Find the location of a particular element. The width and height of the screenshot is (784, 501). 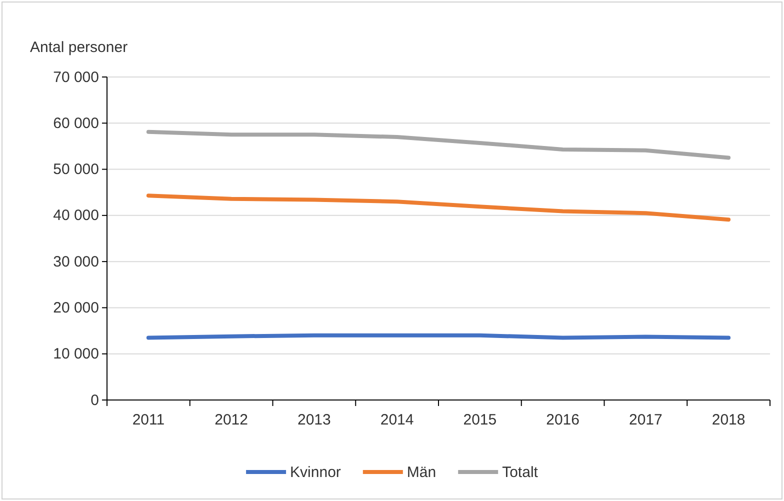

x-tick-label: 2015 is located at coordinates (480, 420).